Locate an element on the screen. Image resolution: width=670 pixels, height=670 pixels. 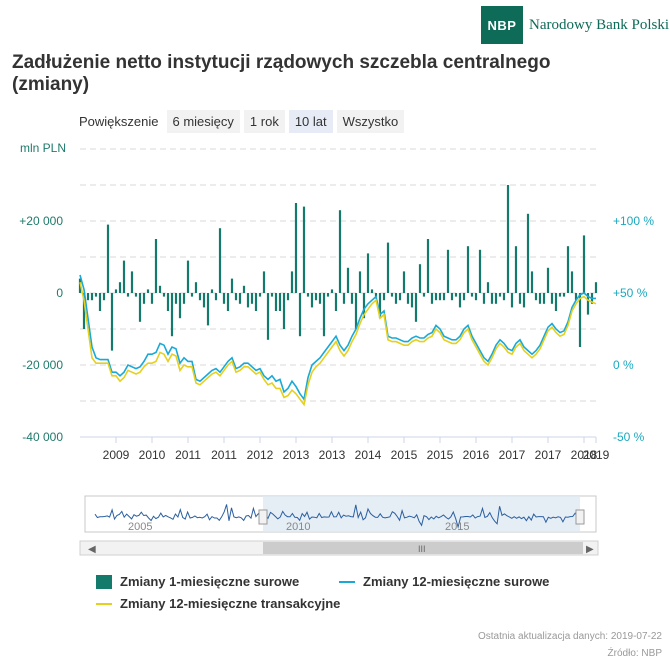
x-tick-label: 2018 is located at coordinates (584, 455).